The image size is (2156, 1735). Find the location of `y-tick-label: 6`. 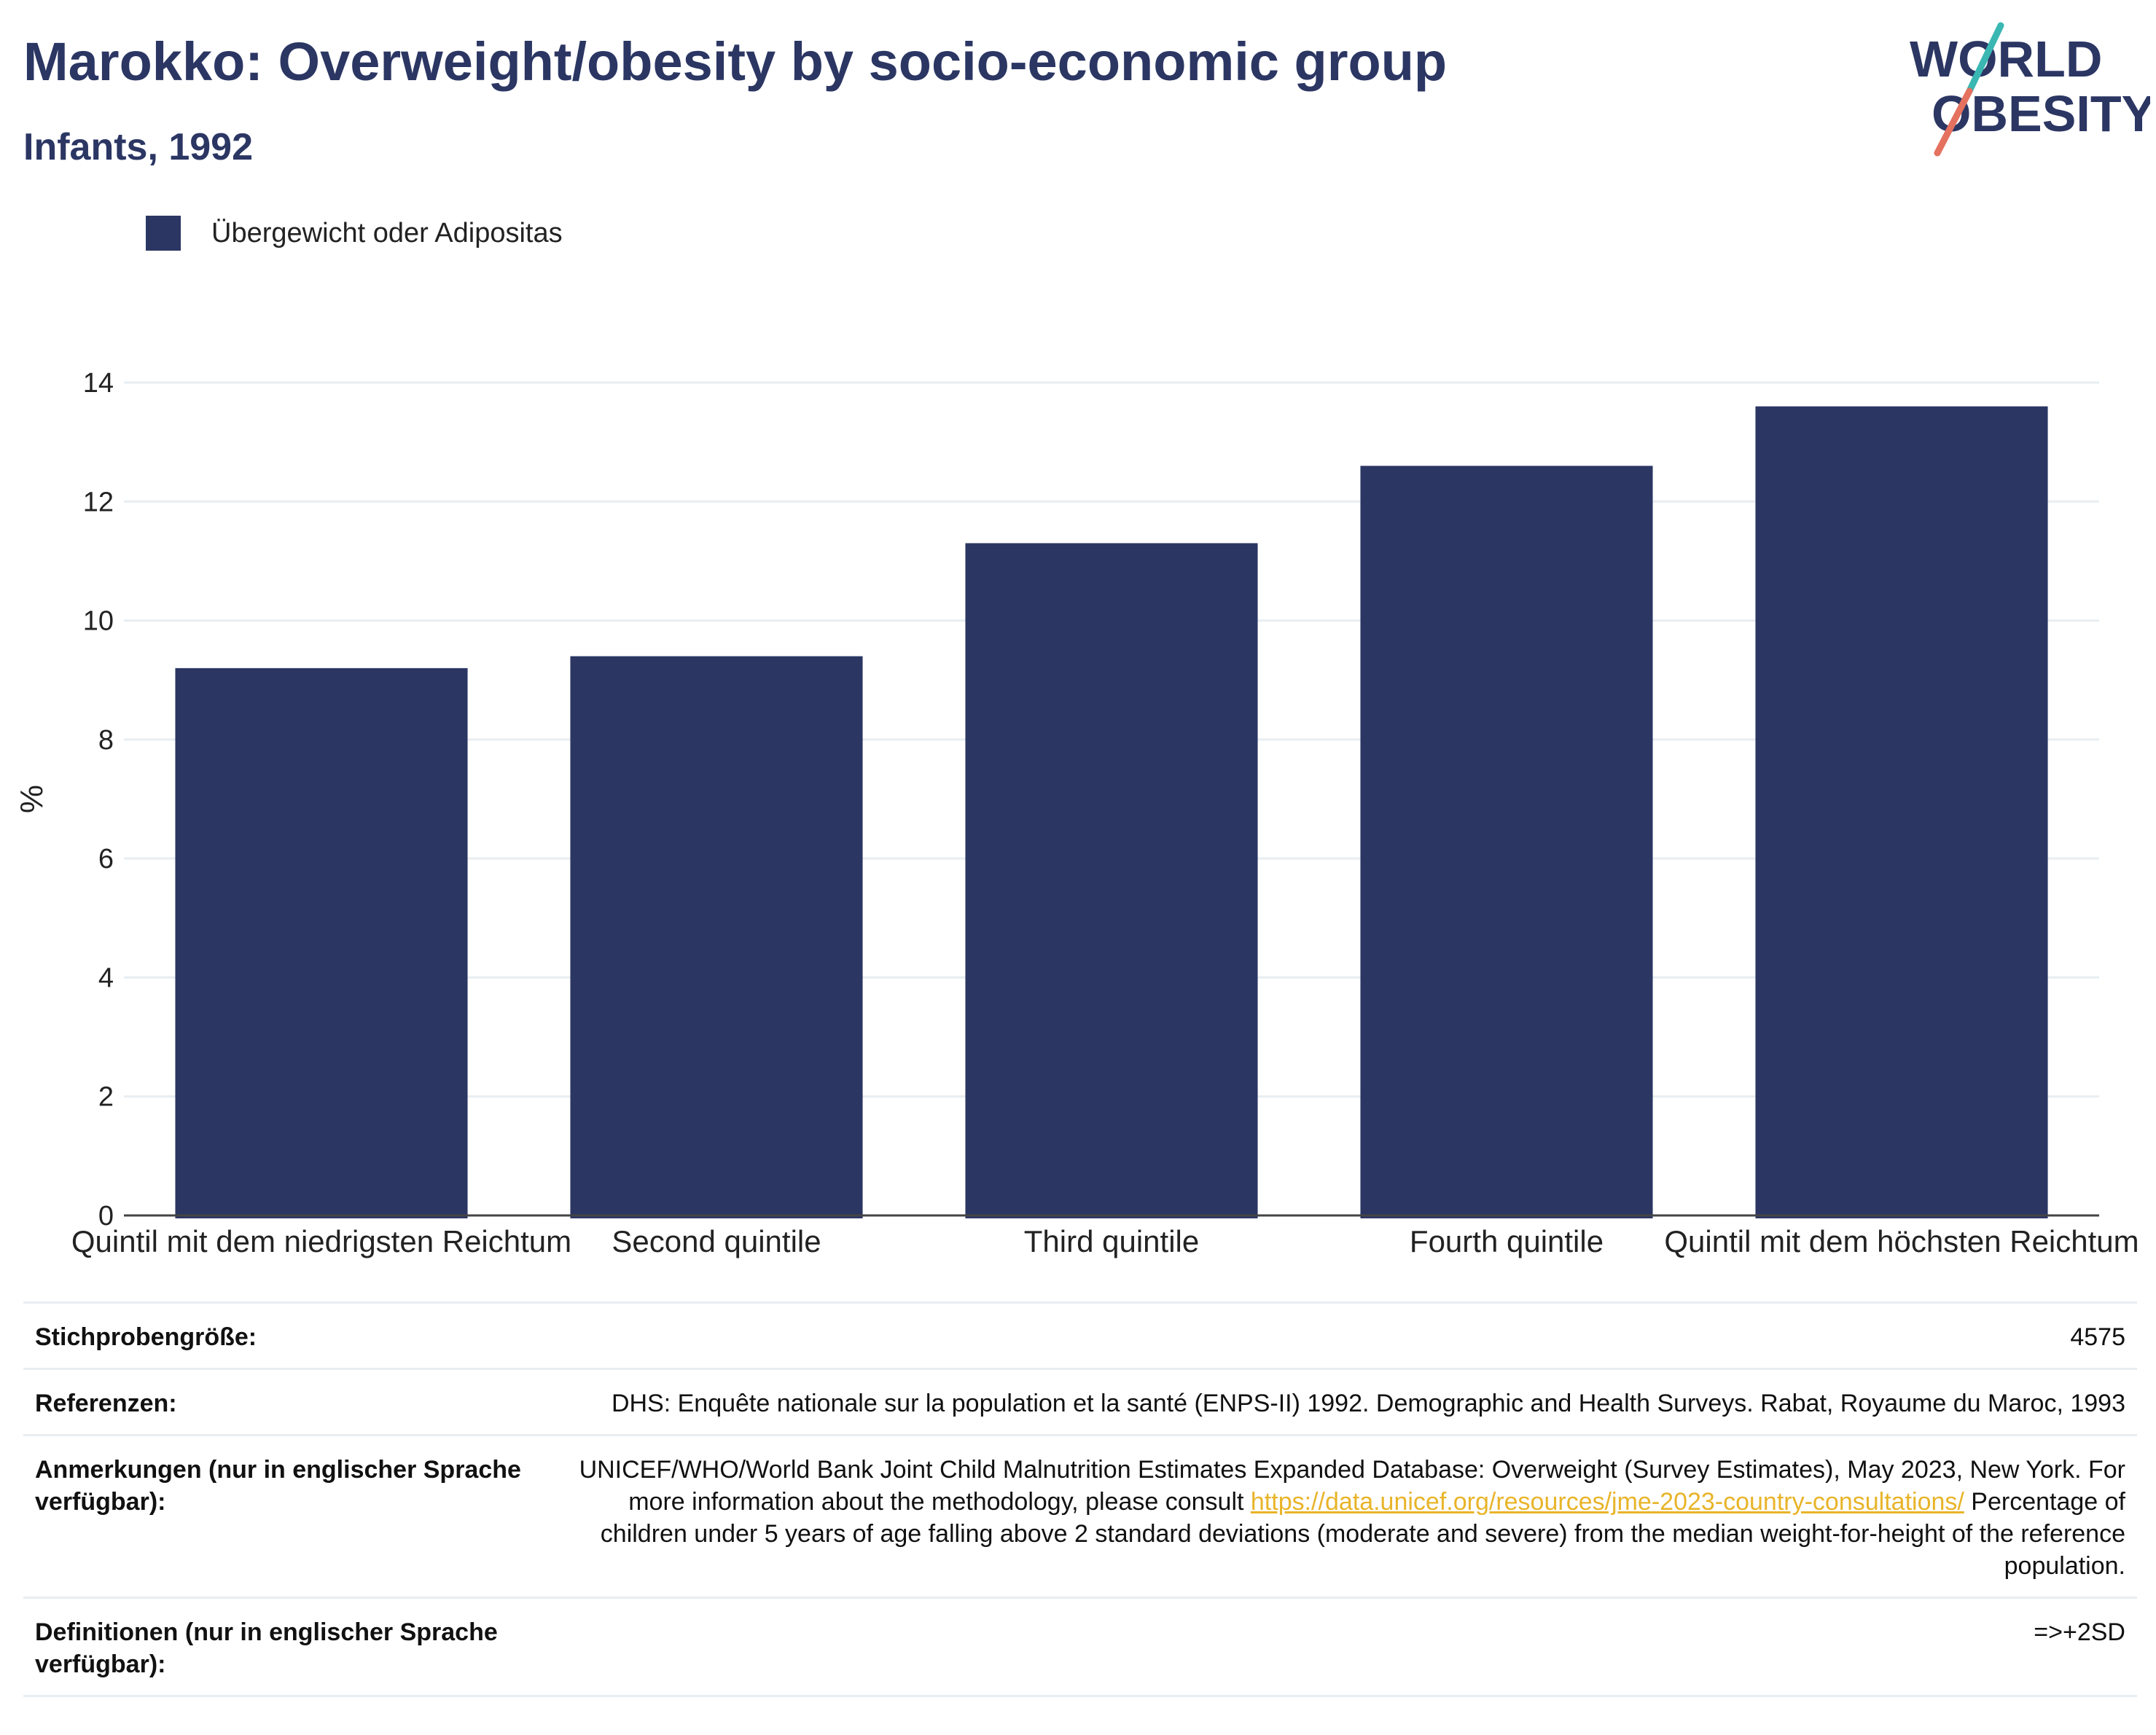

y-tick-label: 6 is located at coordinates (106, 859).